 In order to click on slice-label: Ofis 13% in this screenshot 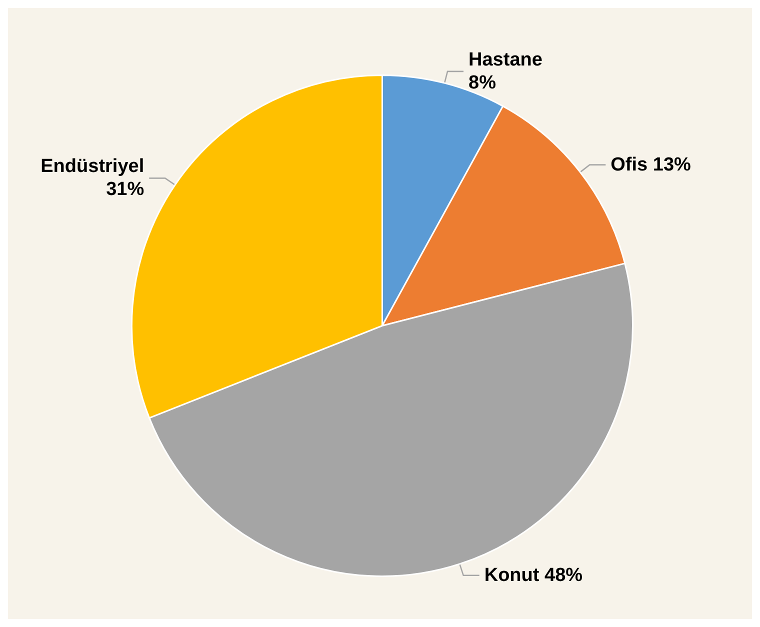, I will do `click(651, 165)`.